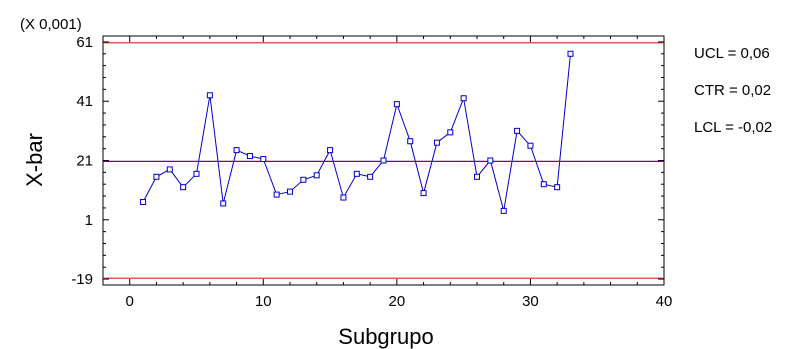 This screenshot has width=802, height=349. What do you see at coordinates (732, 53) in the screenshot?
I see `ucl-label: UCL = 0,06` at bounding box center [732, 53].